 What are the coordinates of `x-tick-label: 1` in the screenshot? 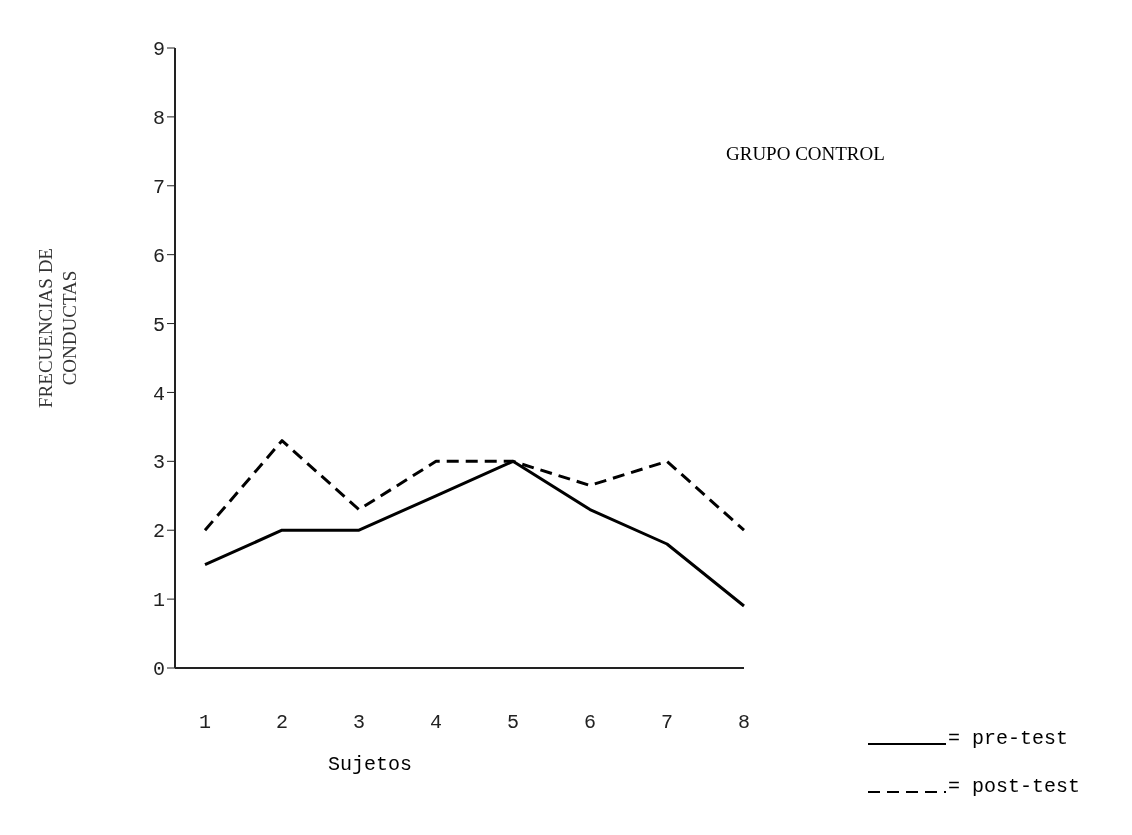 It's located at (205, 723).